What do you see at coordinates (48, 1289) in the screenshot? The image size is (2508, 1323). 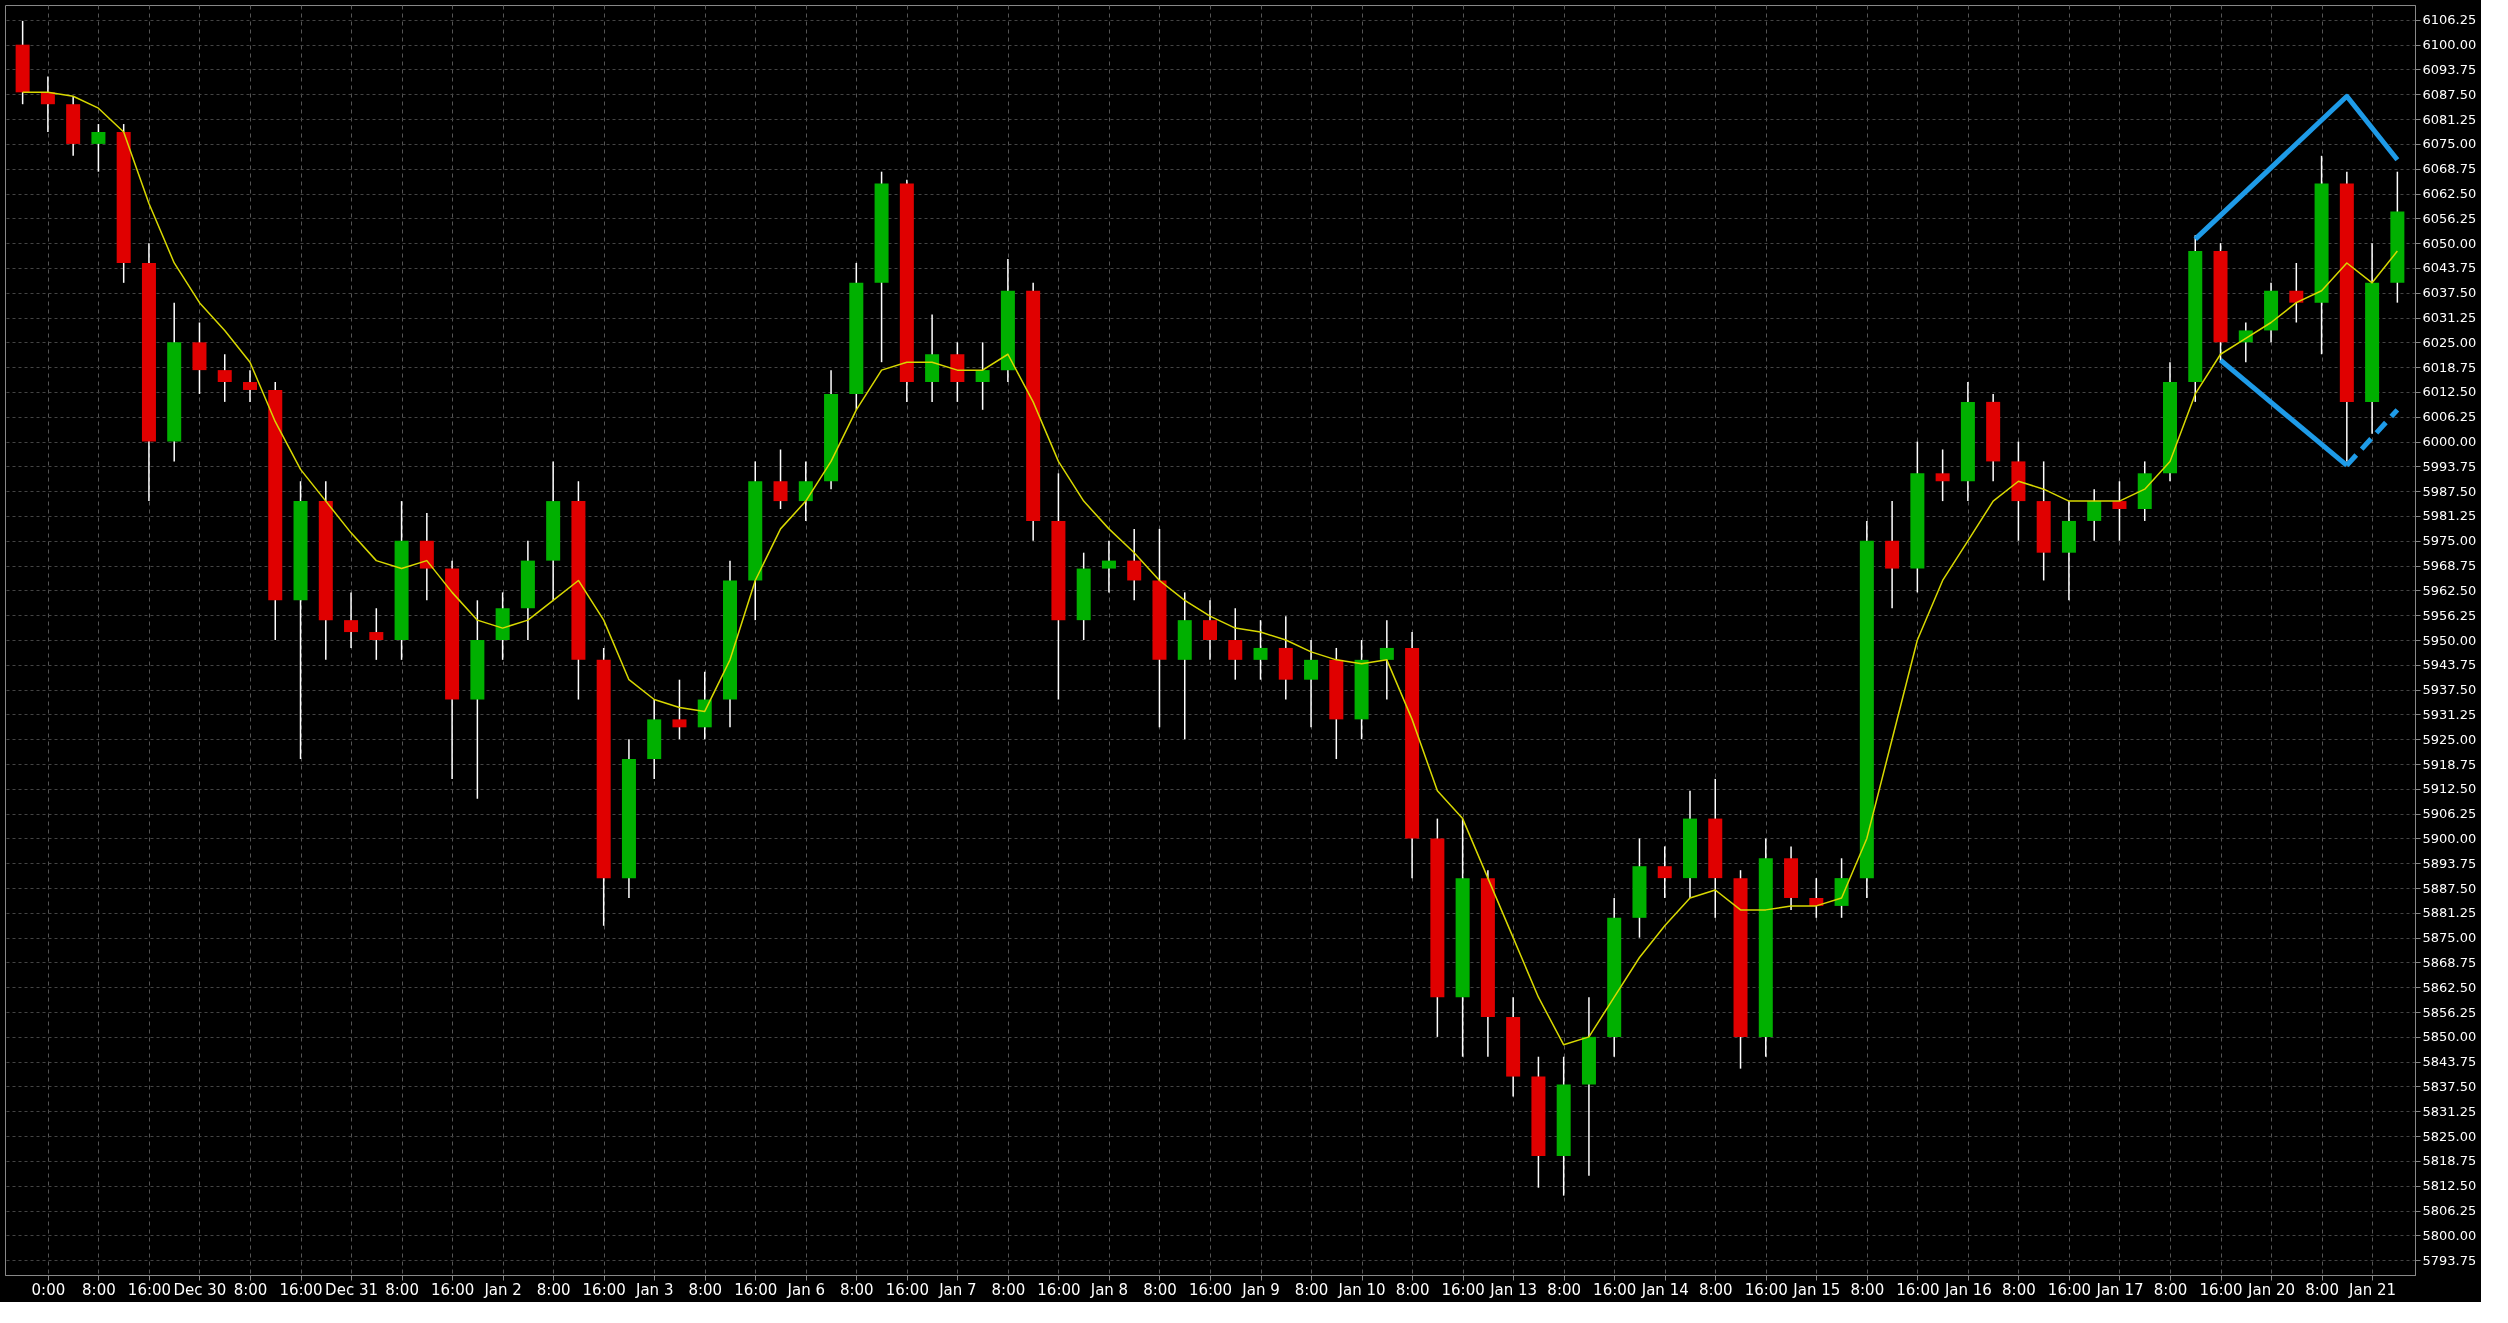 I see `x-tick-label: 0:00` at bounding box center [48, 1289].